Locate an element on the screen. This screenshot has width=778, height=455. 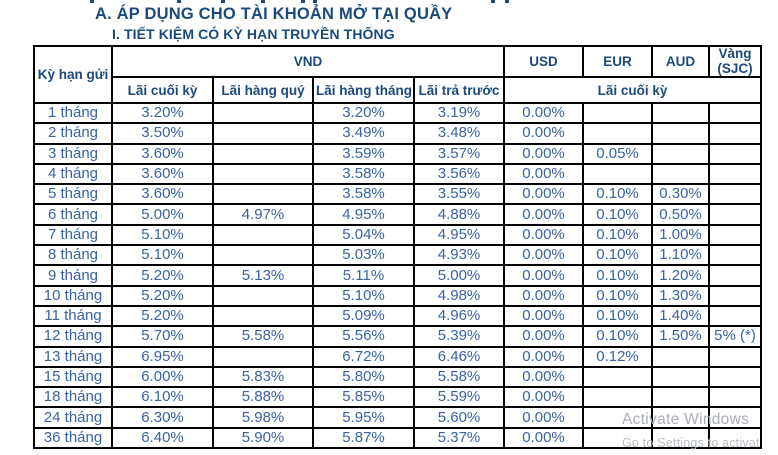
rate-cell: 5.09% is located at coordinates (363, 316).